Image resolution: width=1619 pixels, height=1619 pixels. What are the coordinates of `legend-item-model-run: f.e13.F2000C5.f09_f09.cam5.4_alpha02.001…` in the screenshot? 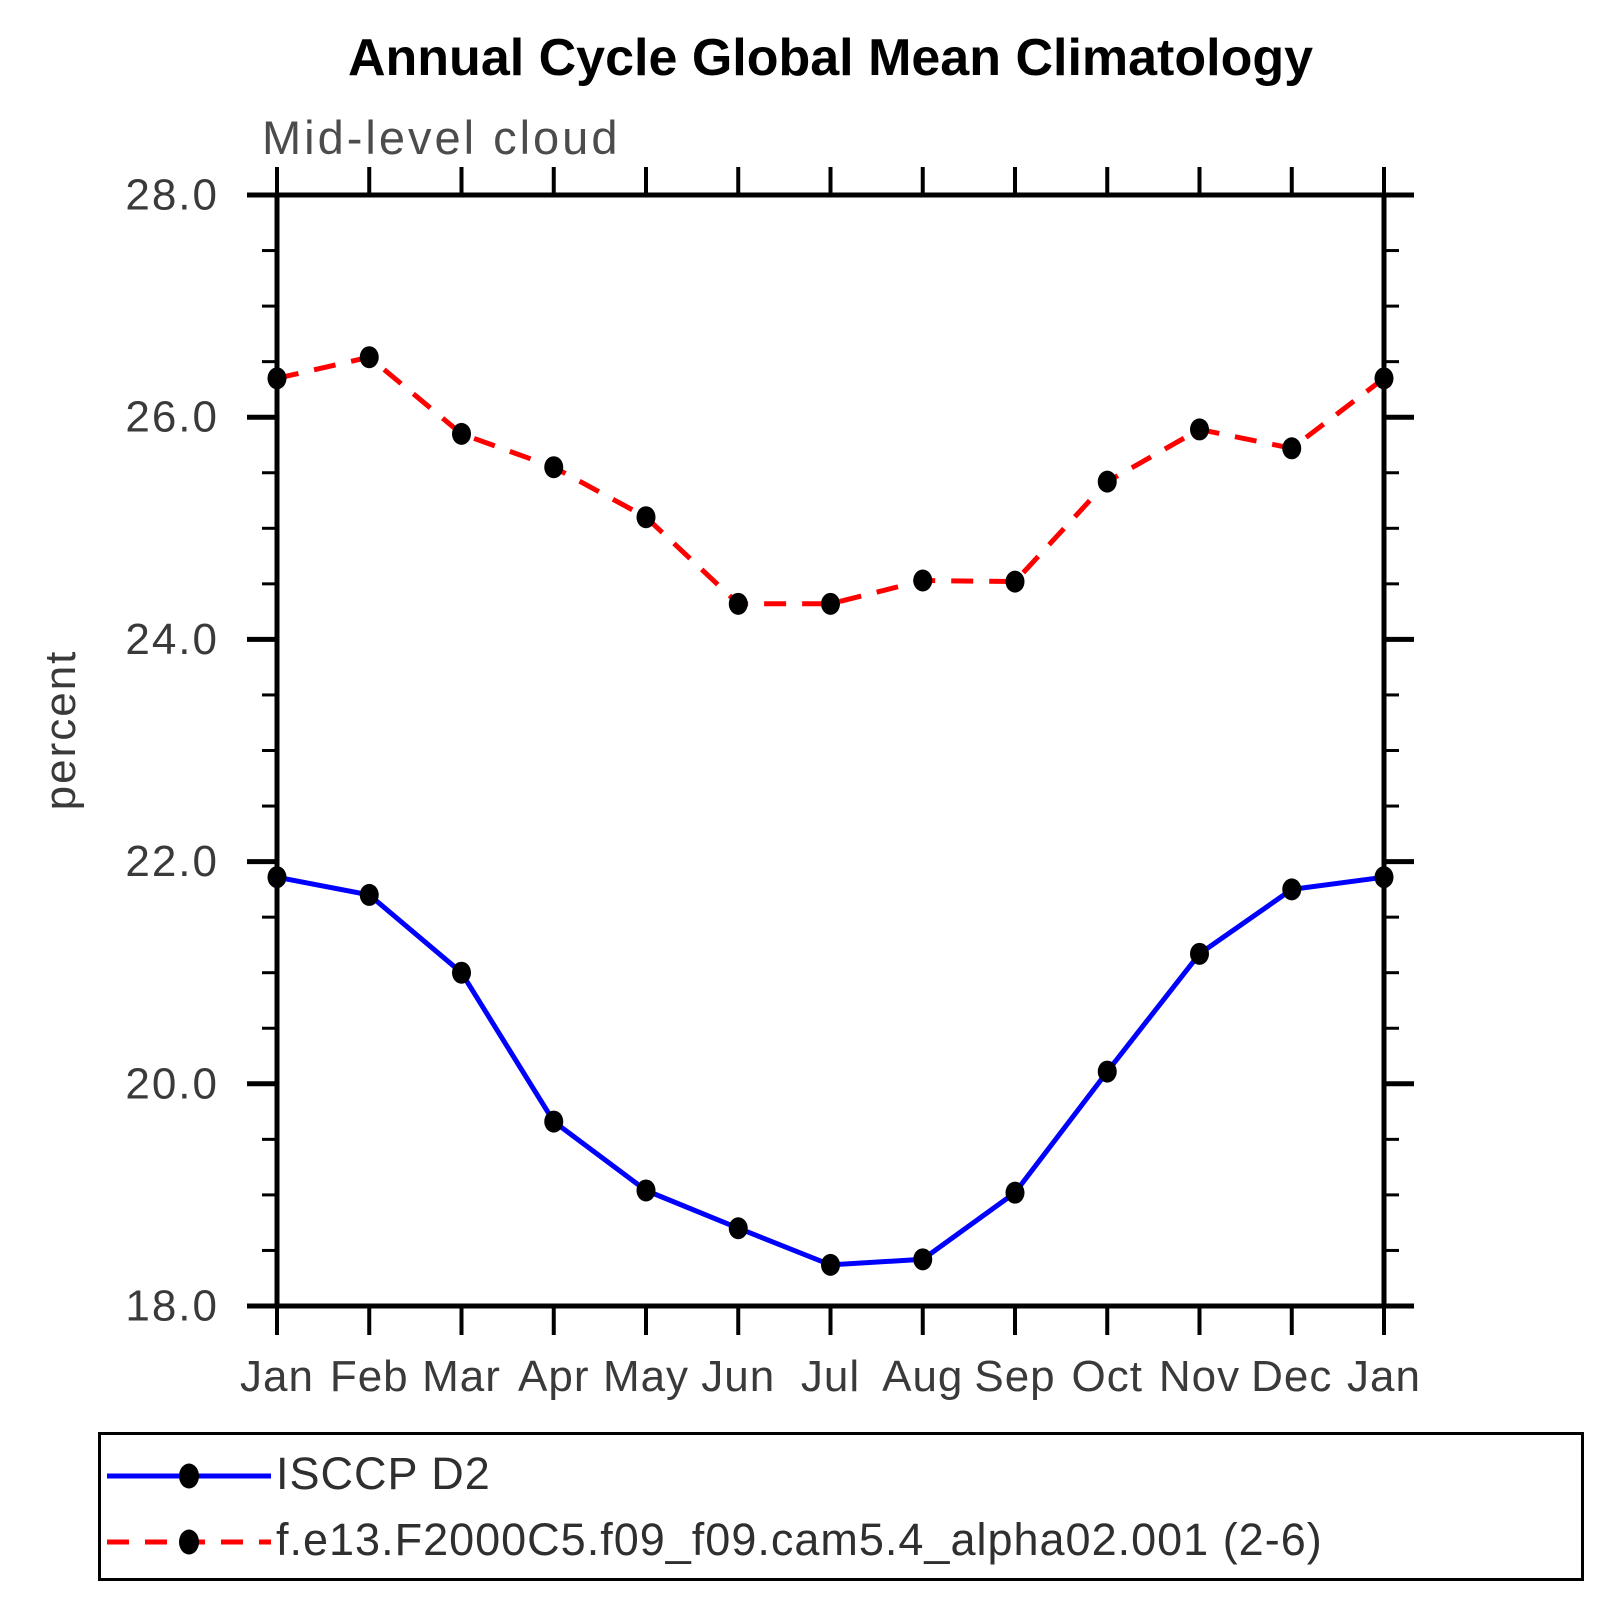 It's located at (841, 1542).